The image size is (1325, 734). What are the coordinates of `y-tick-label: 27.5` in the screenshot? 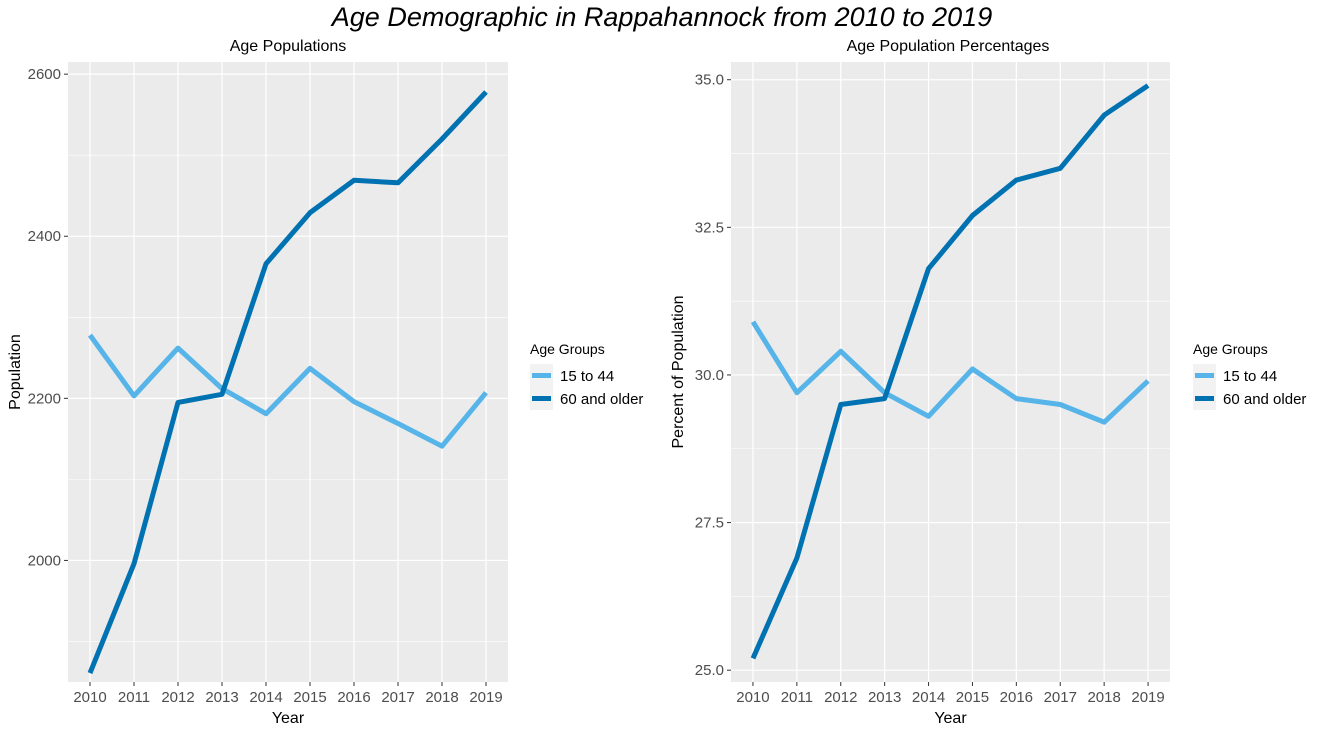 It's located at (709, 523).